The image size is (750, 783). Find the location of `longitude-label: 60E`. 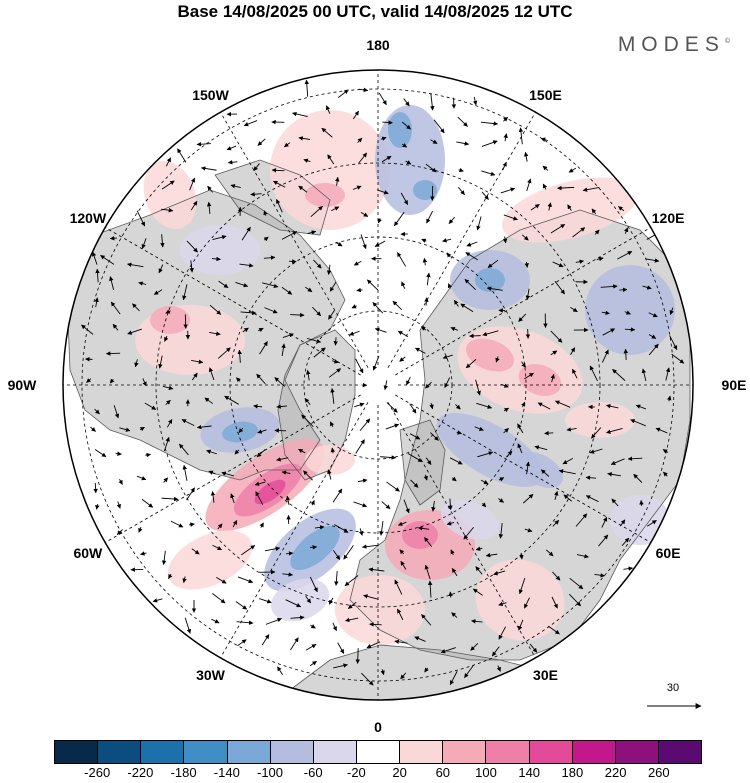

longitude-label: 60E is located at coordinates (668, 552).